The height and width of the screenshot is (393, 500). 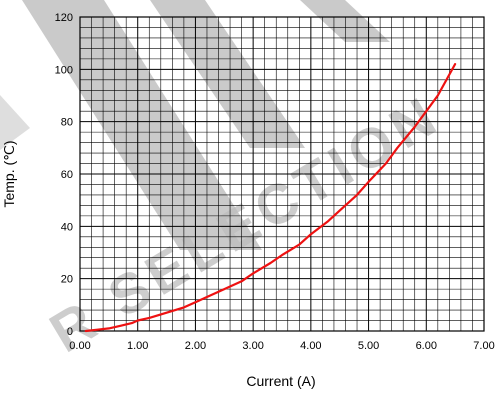 What do you see at coordinates (67, 227) in the screenshot?
I see `y-tick-label: 40` at bounding box center [67, 227].